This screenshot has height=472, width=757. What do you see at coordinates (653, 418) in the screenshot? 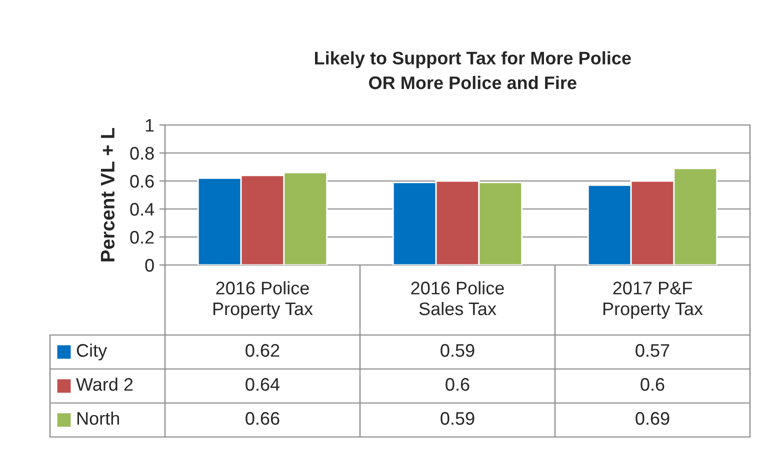
I see `data-label: 0.69` at bounding box center [653, 418].